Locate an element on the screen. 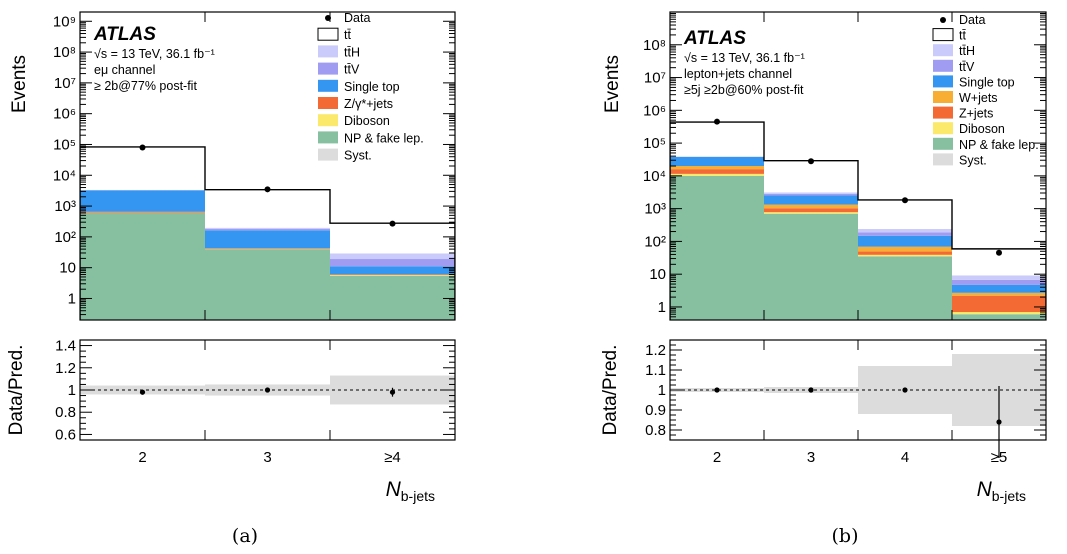 The image size is (1067, 554). y-tick-label: 10⁶ is located at coordinates (654, 110).